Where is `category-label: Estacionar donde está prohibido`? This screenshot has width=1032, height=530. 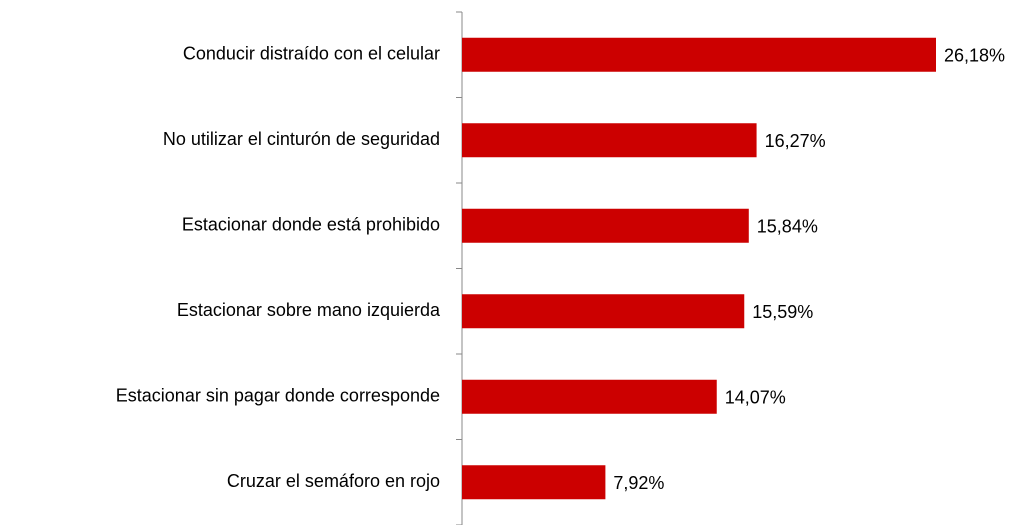
category-label: Estacionar donde está prohibido is located at coordinates (311, 225).